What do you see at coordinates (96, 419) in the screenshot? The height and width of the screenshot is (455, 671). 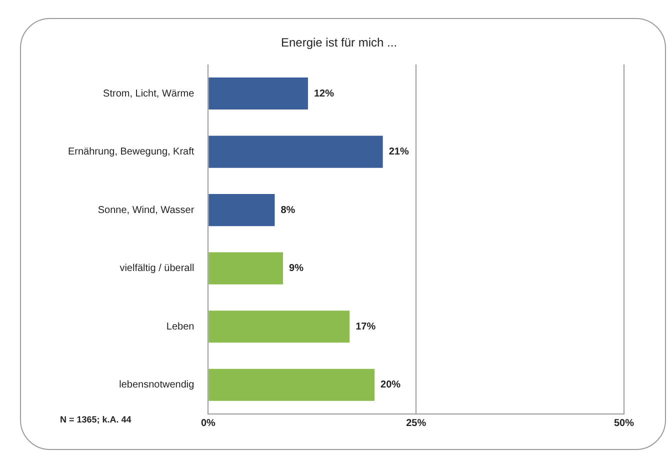 I see `text: N = 1365; k.A. 44` at bounding box center [96, 419].